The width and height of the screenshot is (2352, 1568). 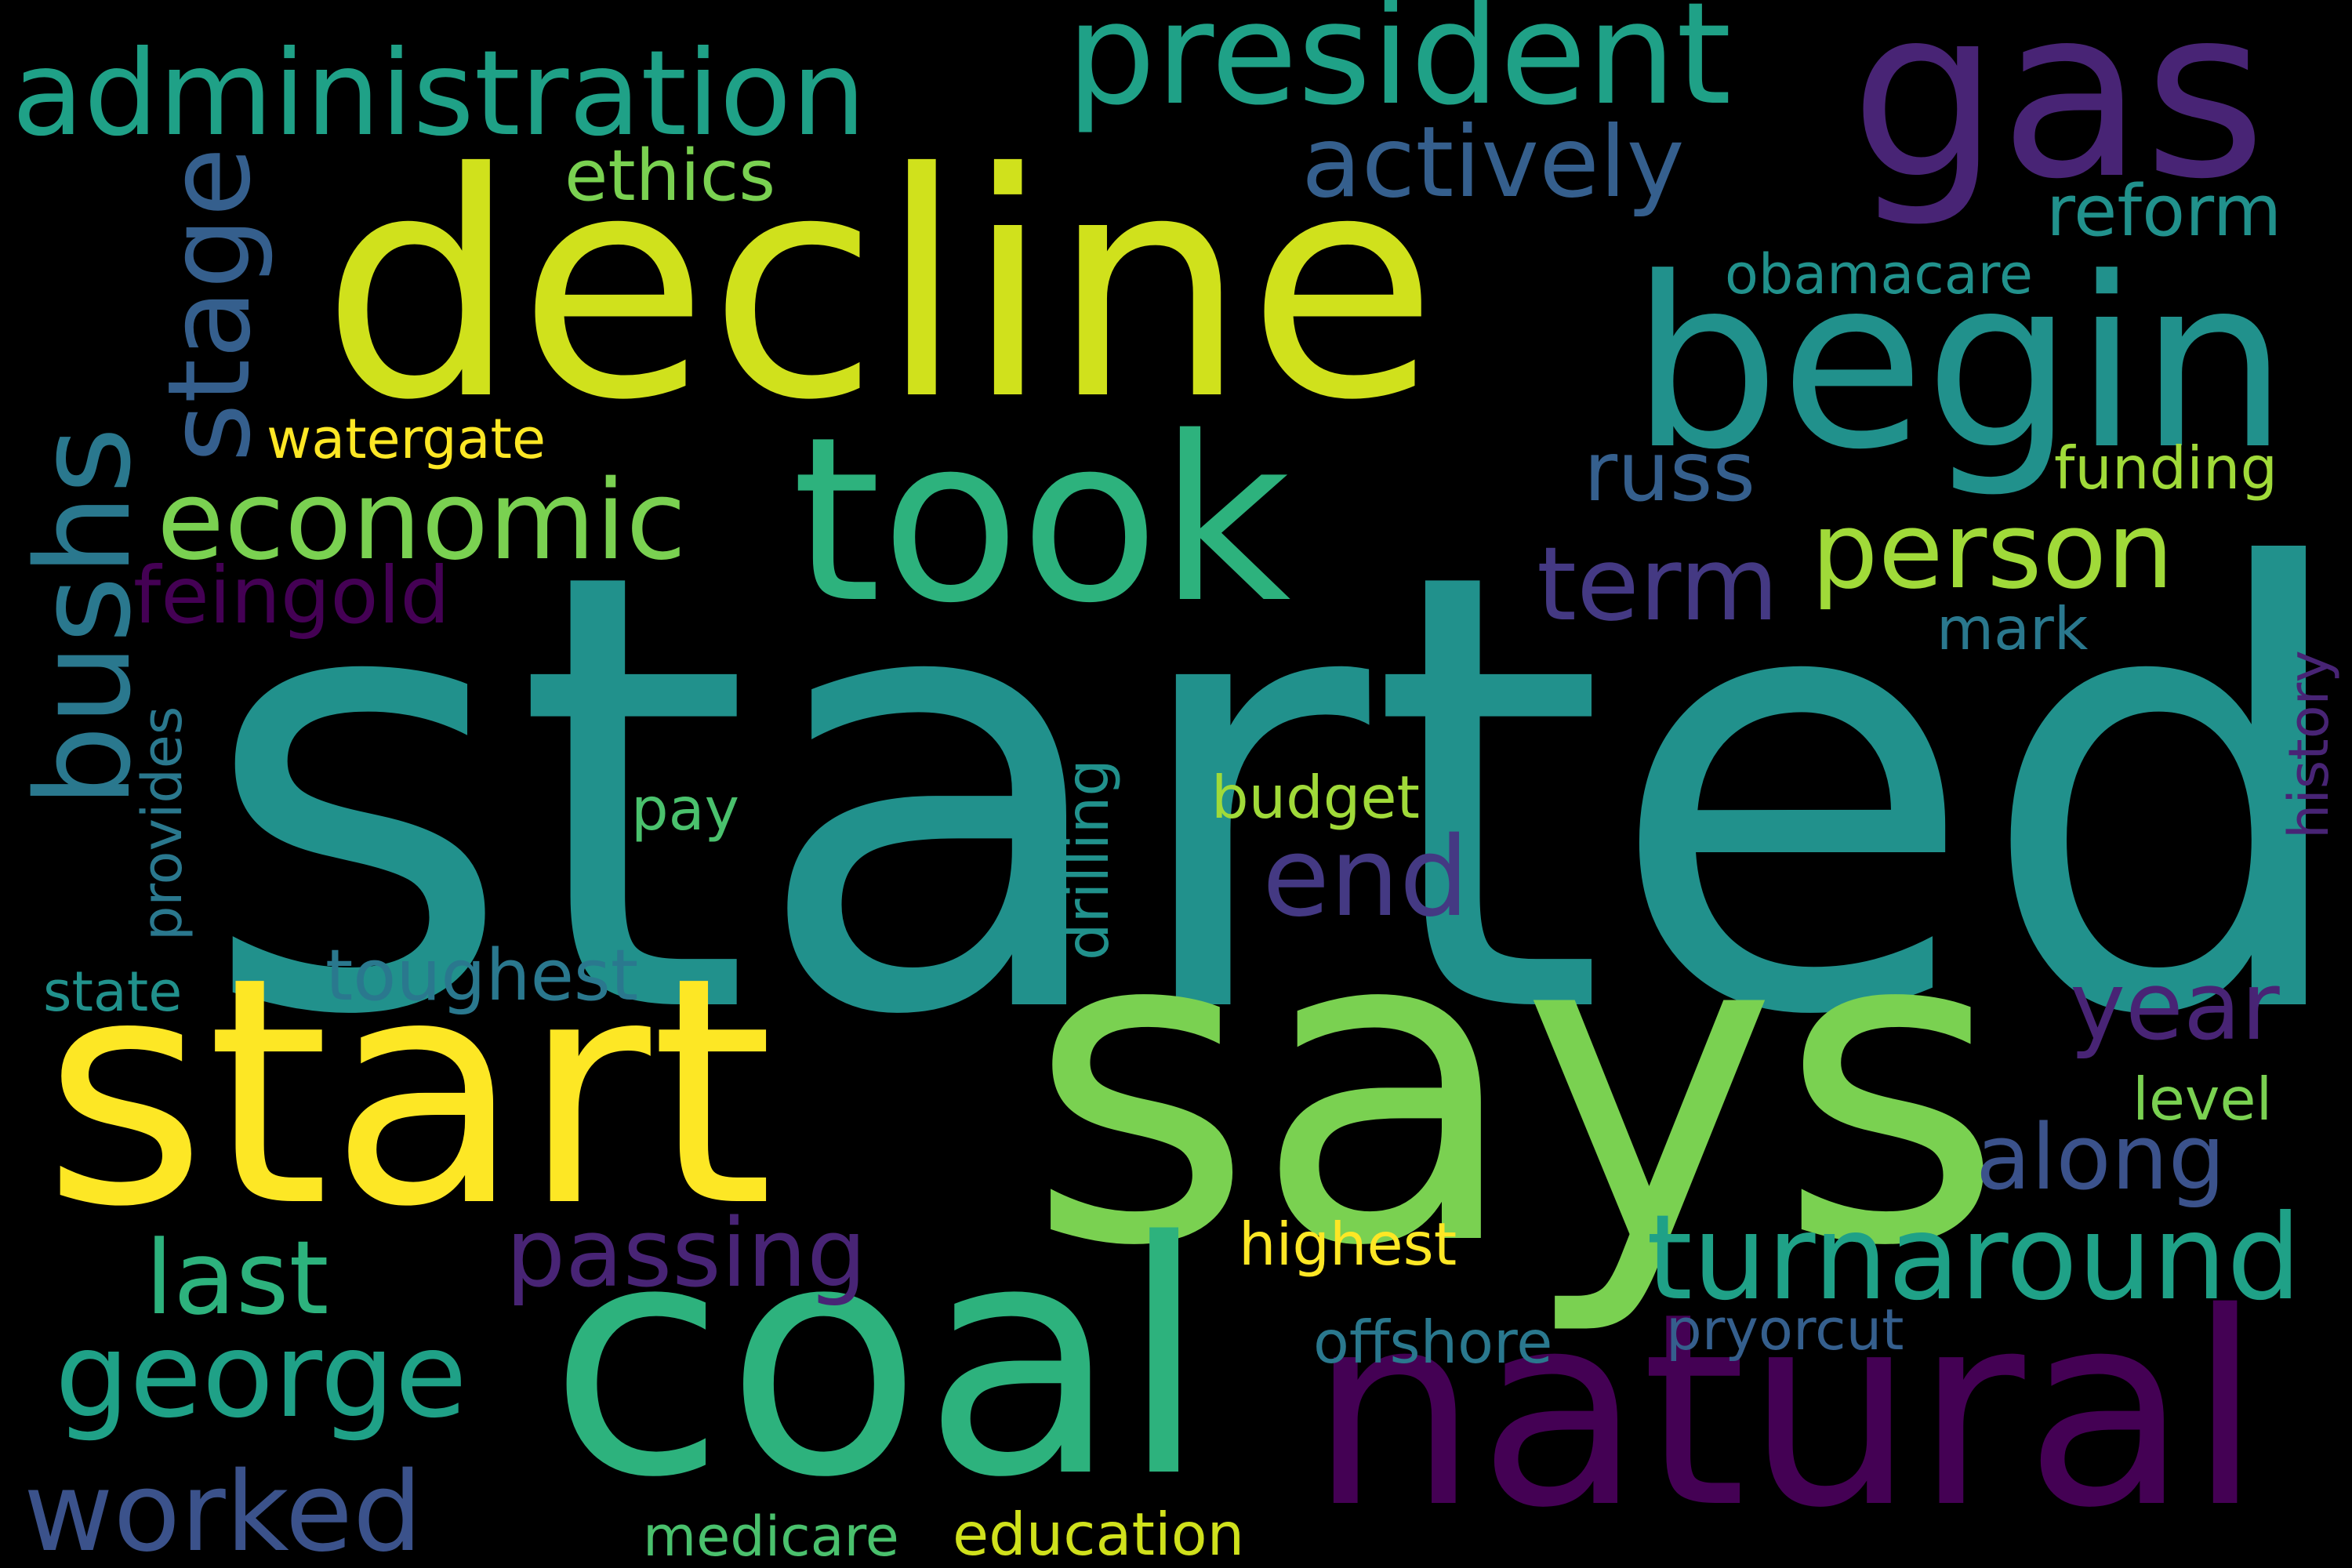 I want to click on word-begin: begin, so click(x=1959, y=364).